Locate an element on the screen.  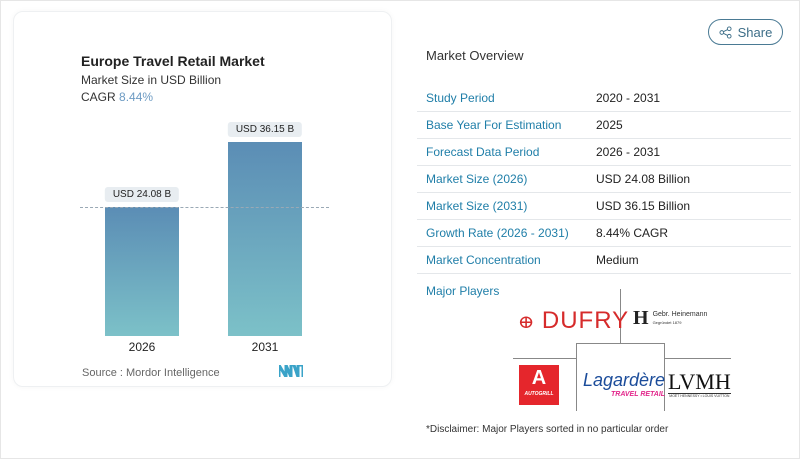
source: Source : Mordor Intelligence is located at coordinates (151, 373).